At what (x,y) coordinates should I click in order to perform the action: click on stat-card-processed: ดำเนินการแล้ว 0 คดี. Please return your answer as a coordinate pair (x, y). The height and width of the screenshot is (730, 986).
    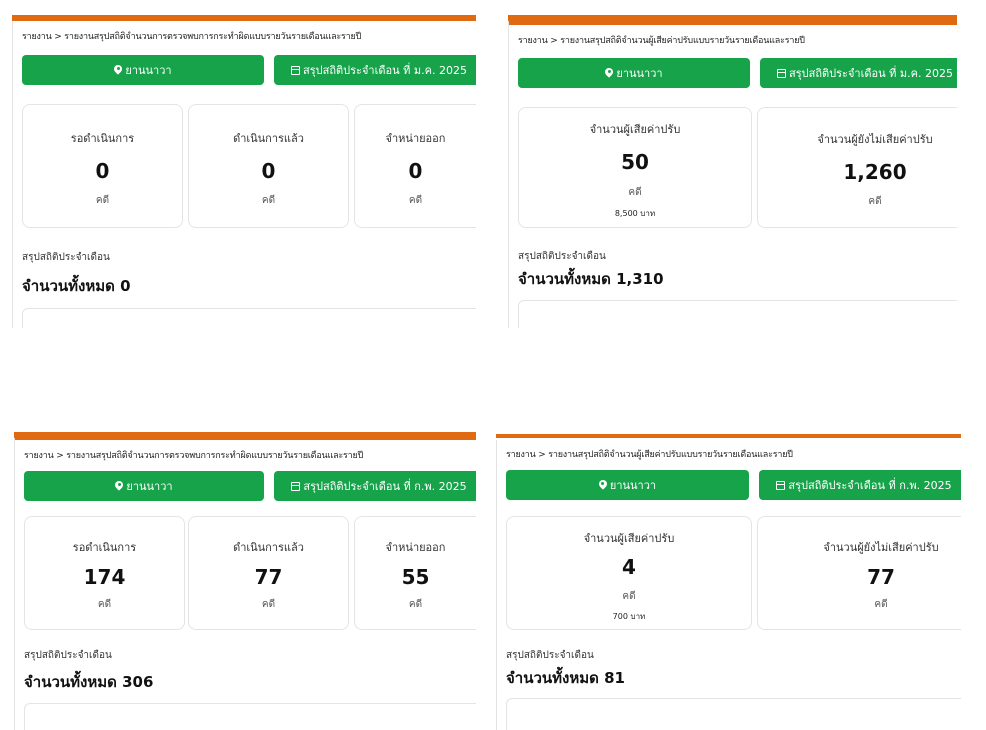
    Looking at the image, I should click on (268, 166).